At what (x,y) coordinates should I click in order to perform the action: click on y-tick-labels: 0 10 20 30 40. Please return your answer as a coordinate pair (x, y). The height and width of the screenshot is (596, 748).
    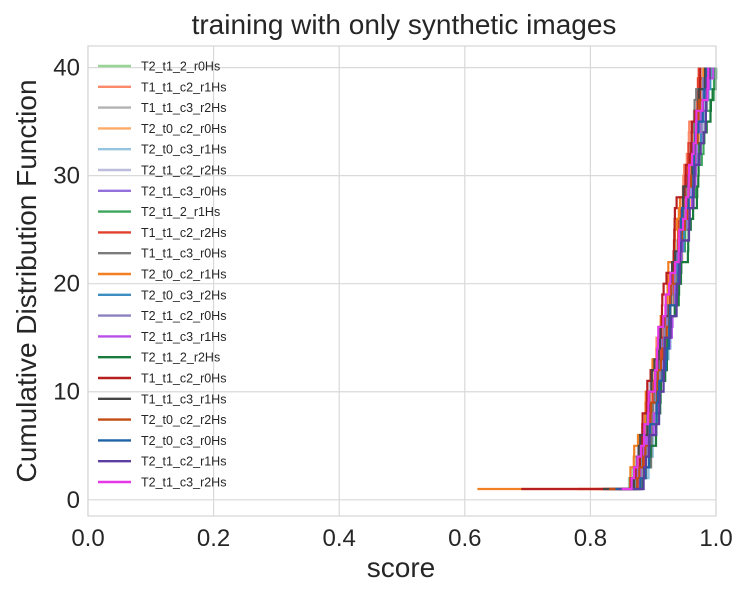
    Looking at the image, I should click on (66, 284).